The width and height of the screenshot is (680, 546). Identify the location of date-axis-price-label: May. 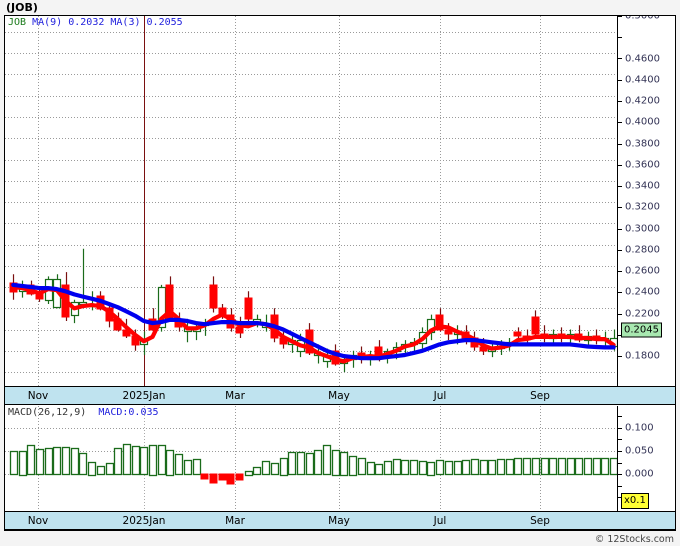
(339, 396).